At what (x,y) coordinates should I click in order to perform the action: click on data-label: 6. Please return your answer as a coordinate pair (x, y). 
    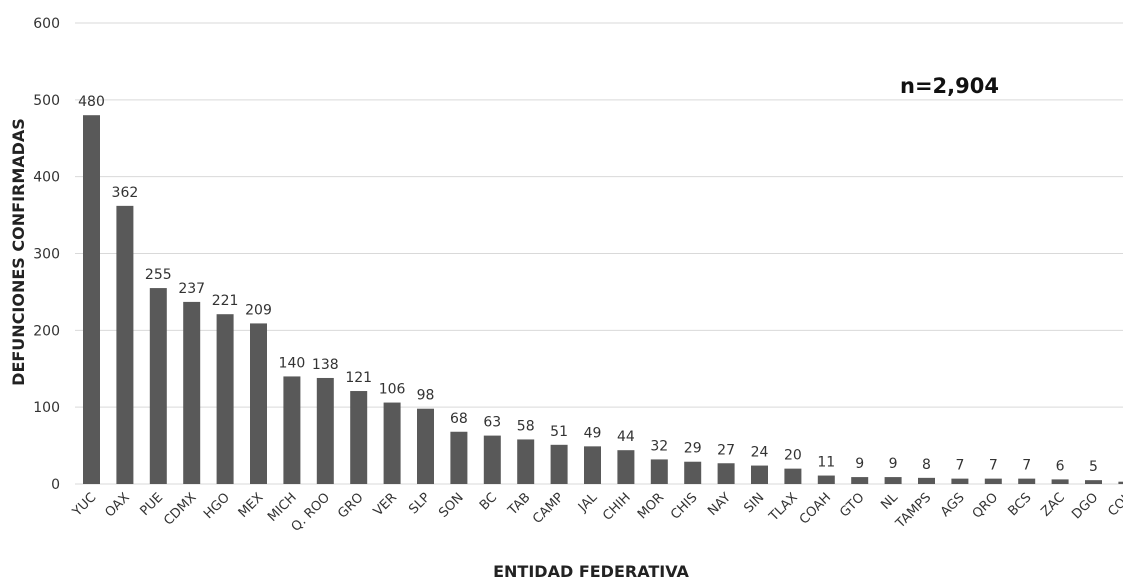
    Looking at the image, I should click on (1060, 466).